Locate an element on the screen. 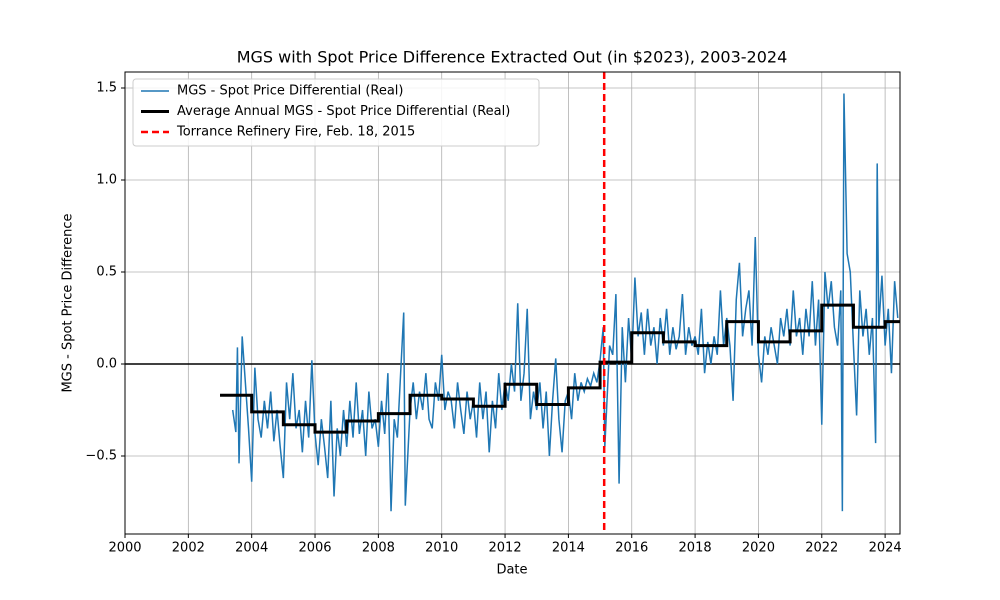  legend-label: MGS - Spot Price Differential (Real) is located at coordinates (290, 91).